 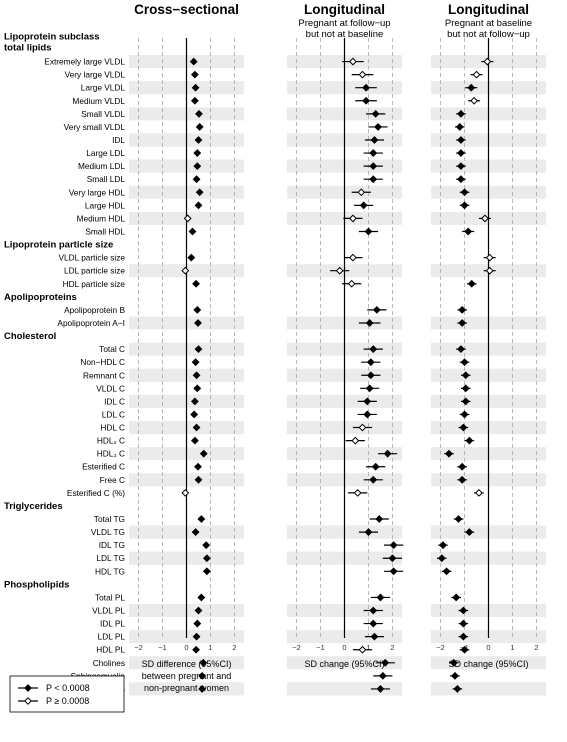 What do you see at coordinates (36, 584) in the screenshot?
I see `group-label: Phospholipids` at bounding box center [36, 584].